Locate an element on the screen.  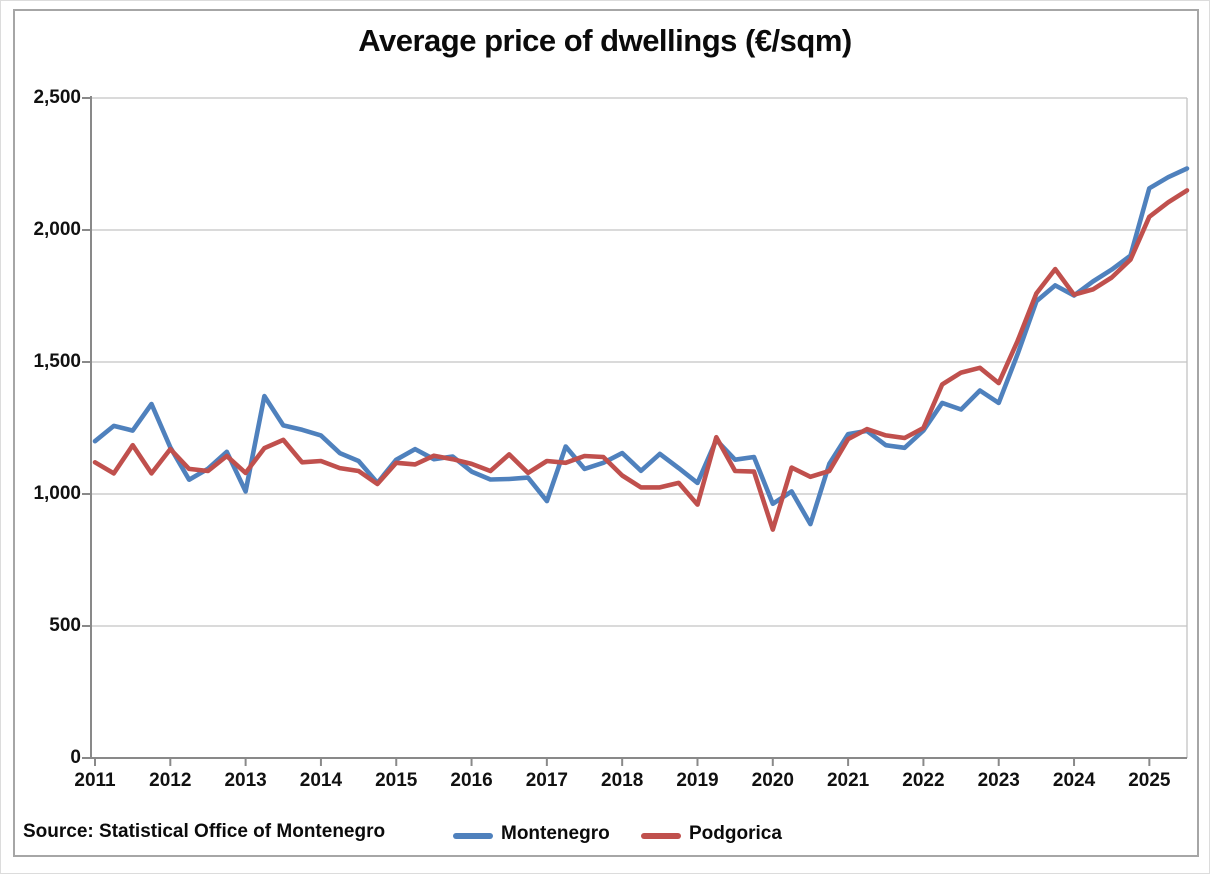
x-axis-tick-label: 2016 is located at coordinates (471, 780).